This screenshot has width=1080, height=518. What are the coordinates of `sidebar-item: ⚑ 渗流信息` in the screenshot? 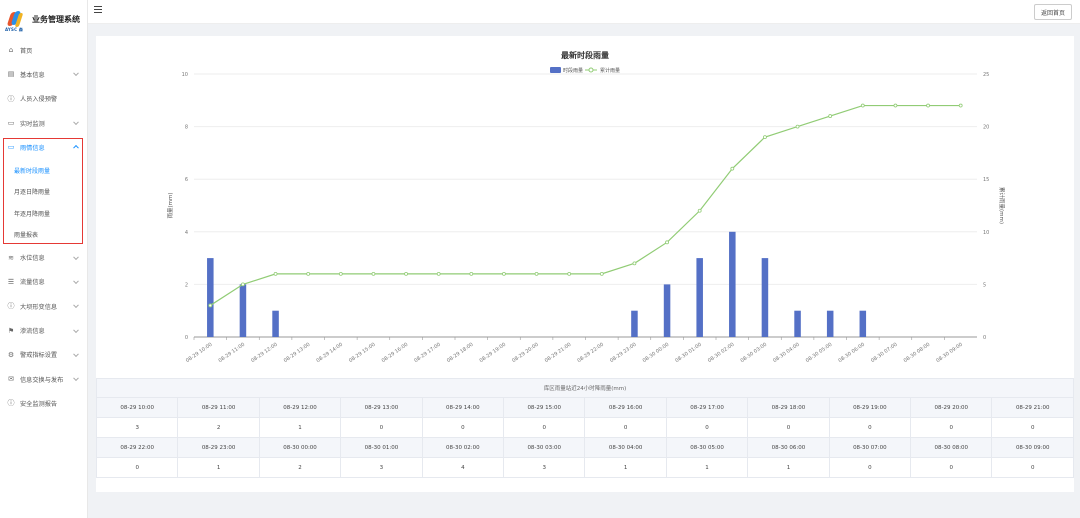 It's located at (43, 330).